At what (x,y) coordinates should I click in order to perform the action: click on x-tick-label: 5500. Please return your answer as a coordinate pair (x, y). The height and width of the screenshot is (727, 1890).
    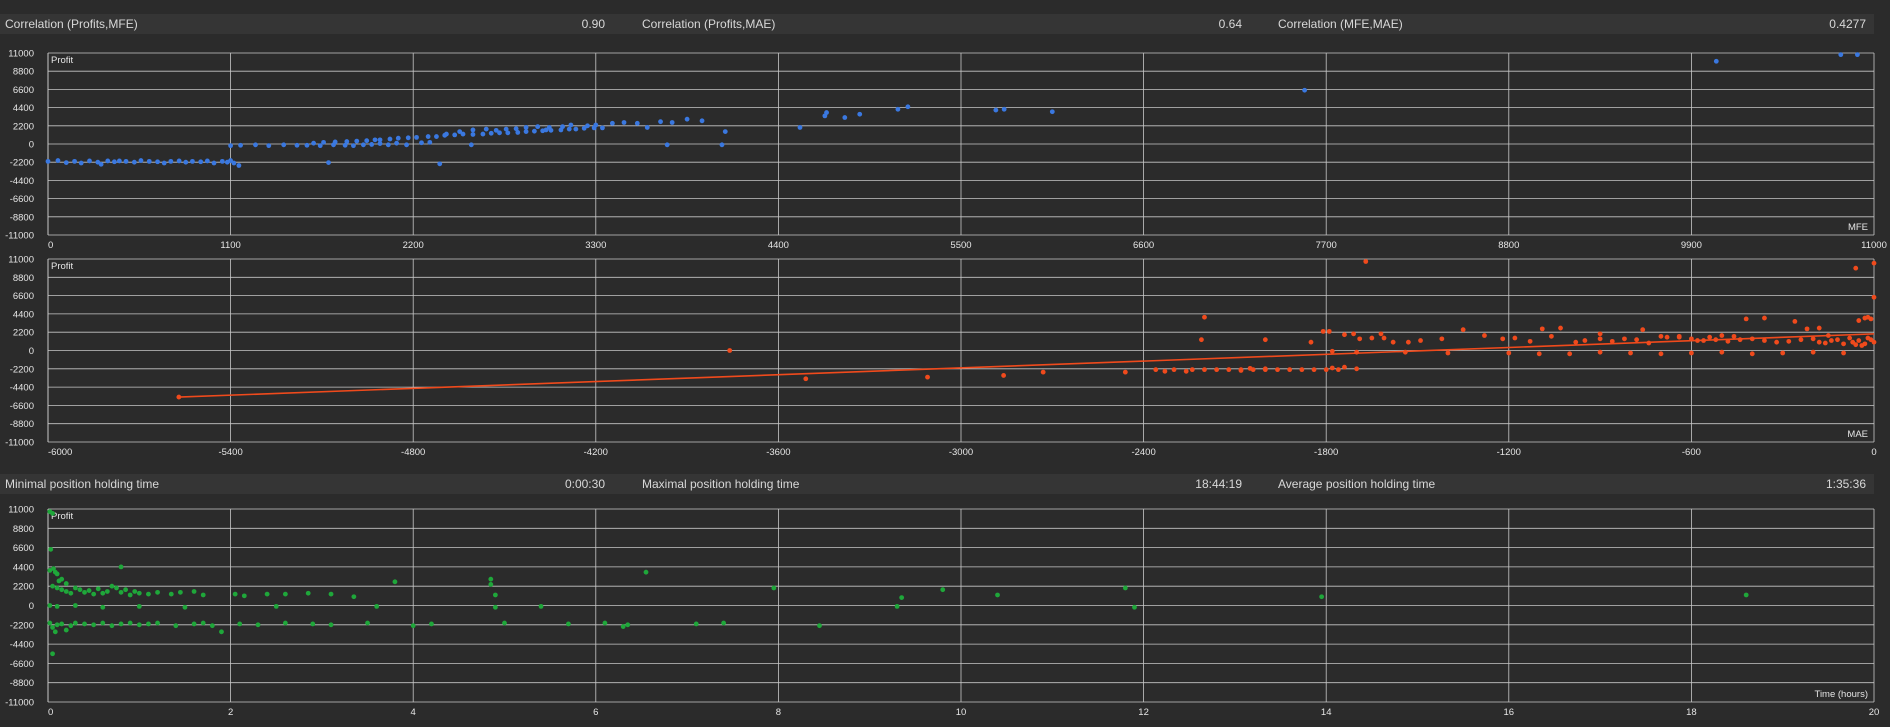
    Looking at the image, I should click on (960, 245).